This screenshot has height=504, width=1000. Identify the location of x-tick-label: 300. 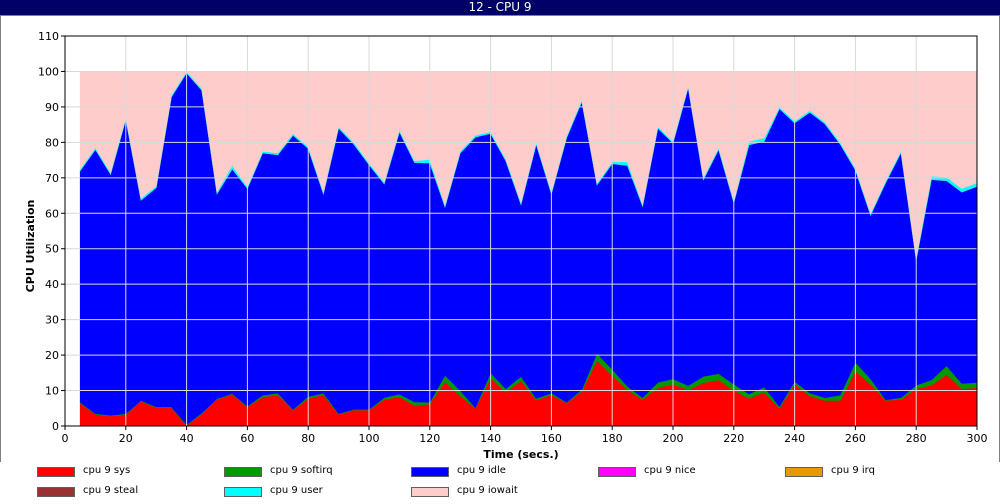
(977, 438).